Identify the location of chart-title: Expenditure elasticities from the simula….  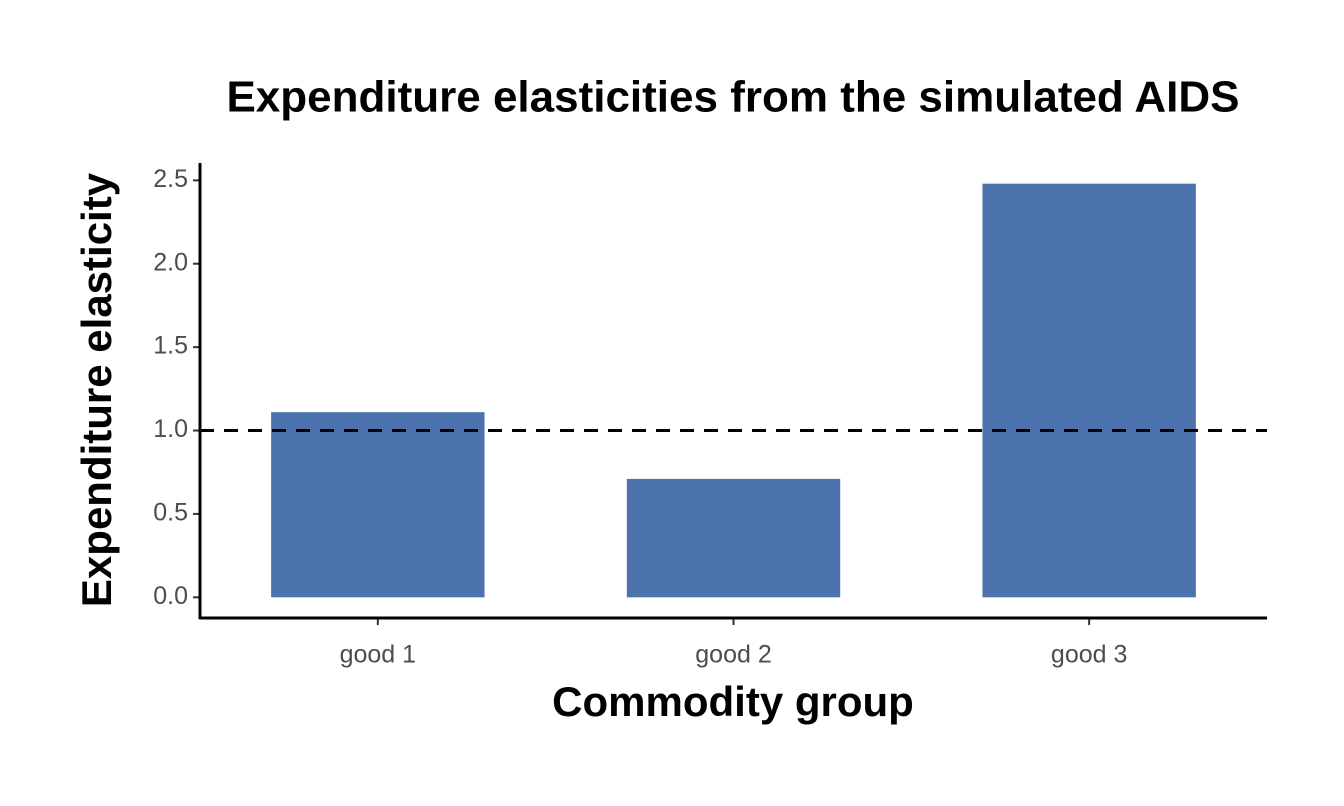
(732, 97).